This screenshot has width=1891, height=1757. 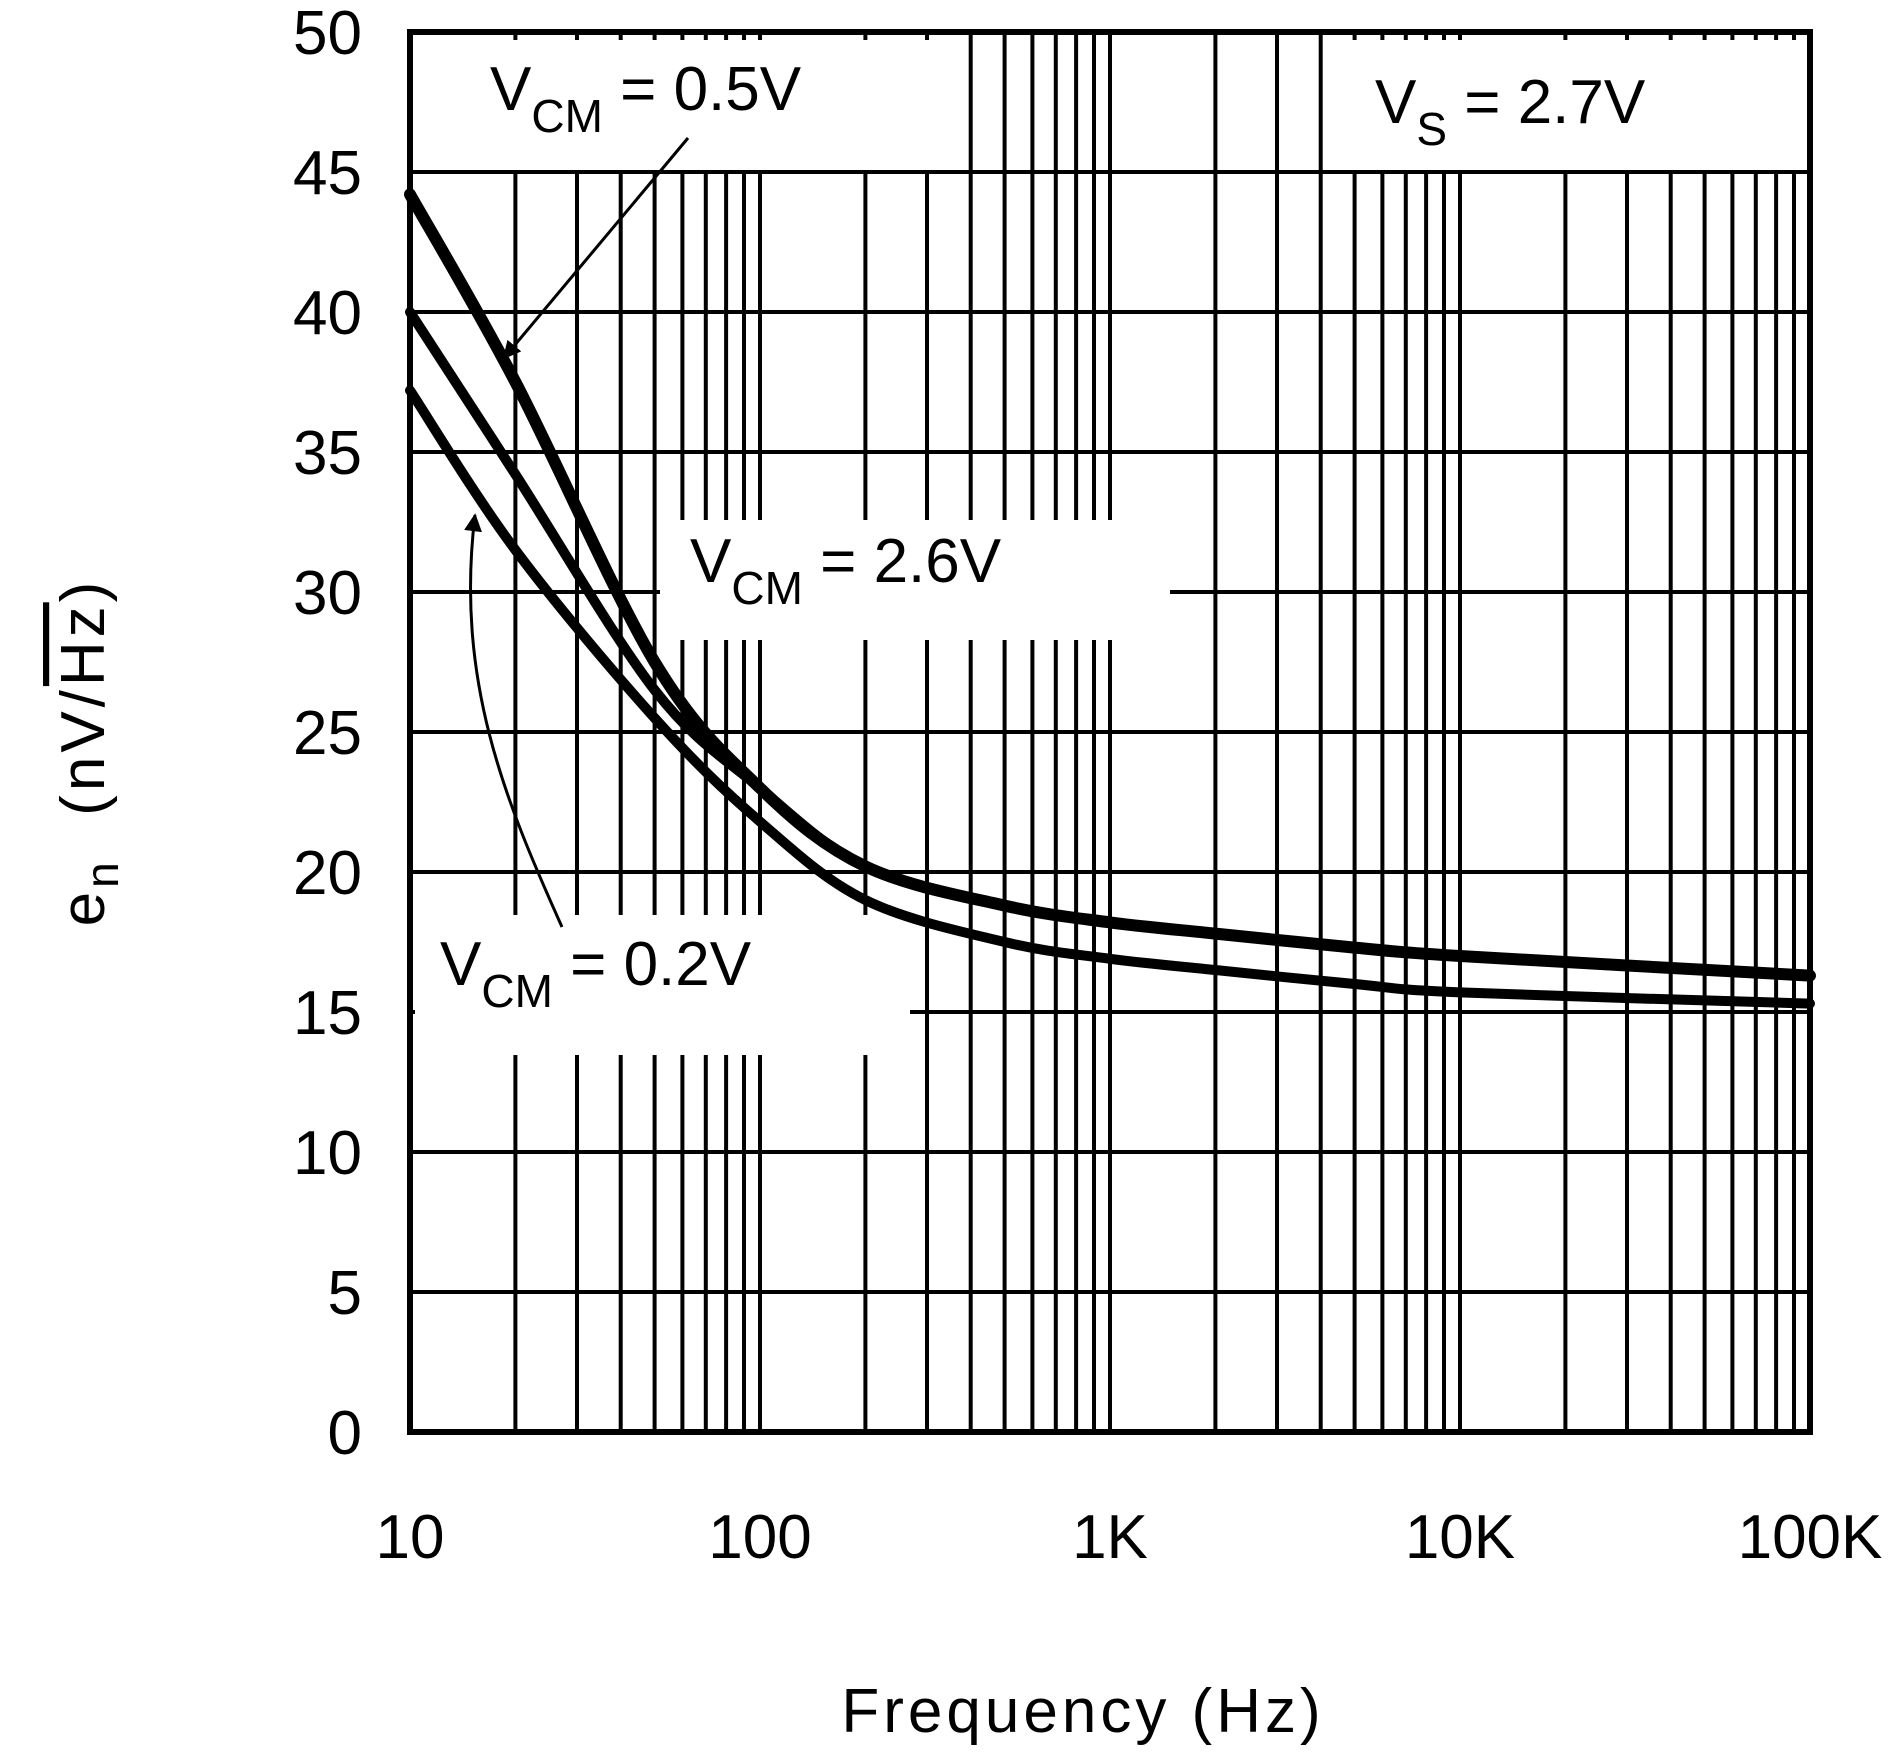 I want to click on annotation-vcm-2-6: VCM = 2.6V, so click(x=846, y=570).